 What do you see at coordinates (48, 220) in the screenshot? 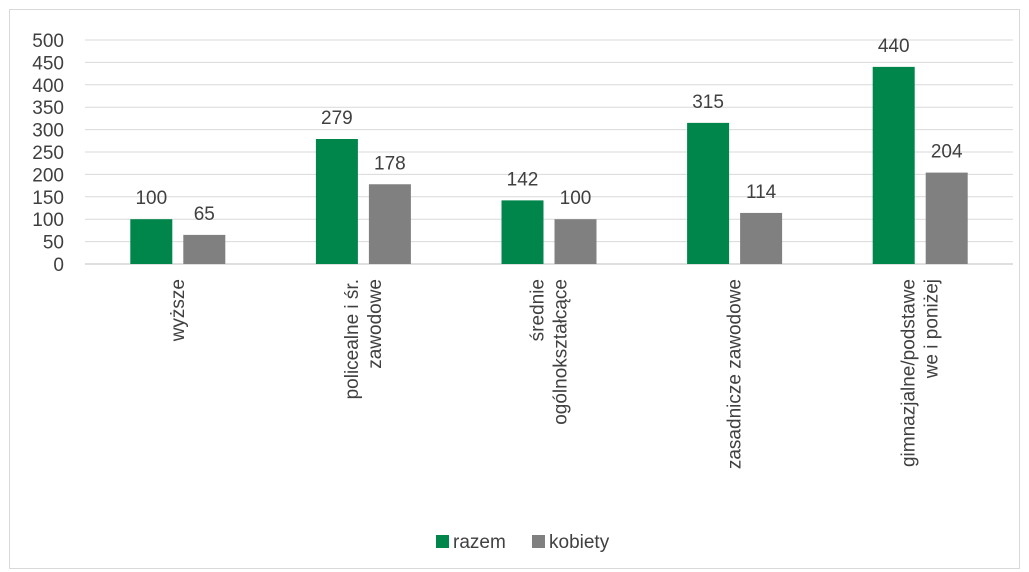
I see `y-tick-label: 100` at bounding box center [48, 220].